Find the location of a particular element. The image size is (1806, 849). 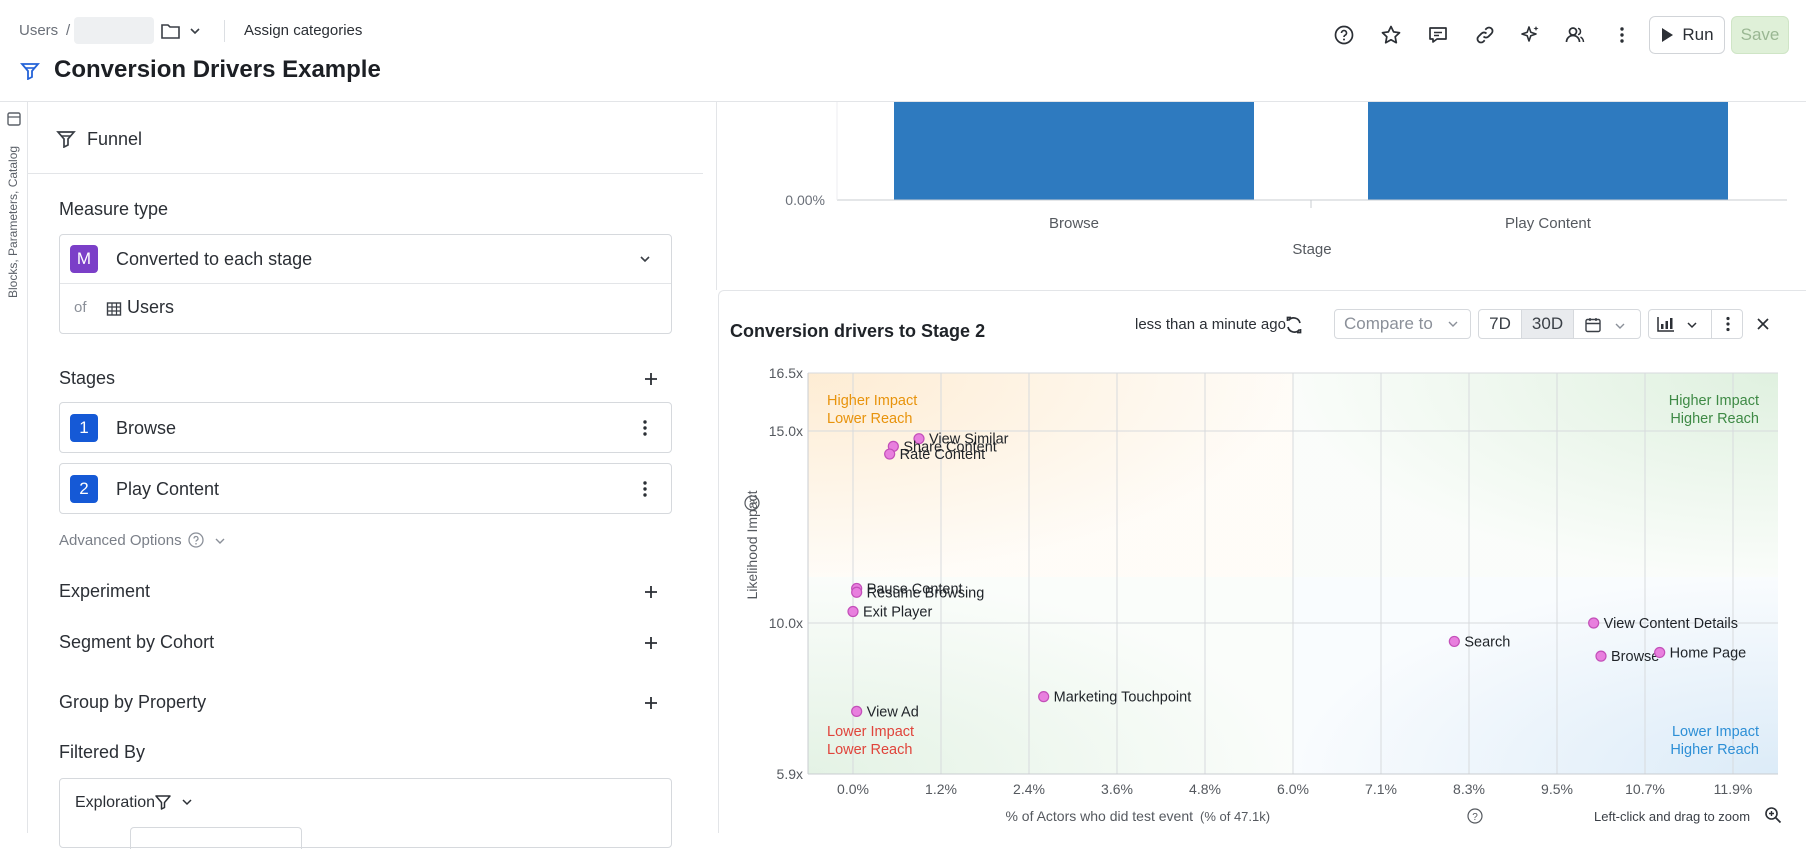

close-icon is located at coordinates (1763, 324).